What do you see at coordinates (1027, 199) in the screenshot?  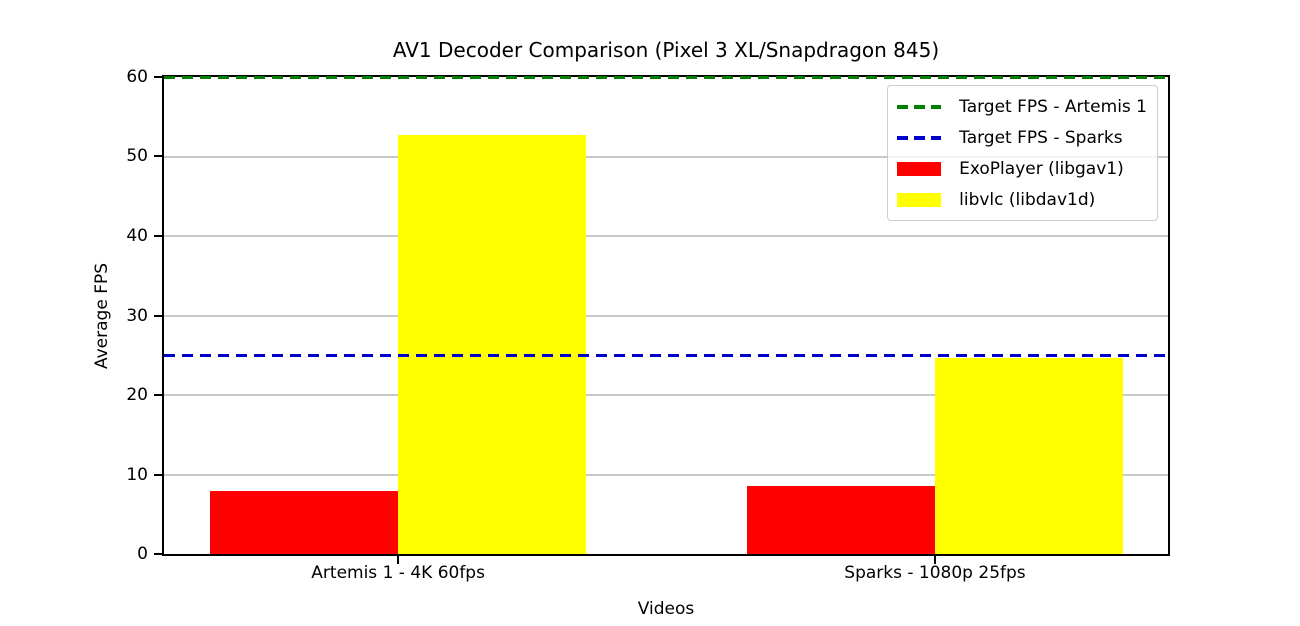 I see `legend-label: libvlc (libdav1d)` at bounding box center [1027, 199].